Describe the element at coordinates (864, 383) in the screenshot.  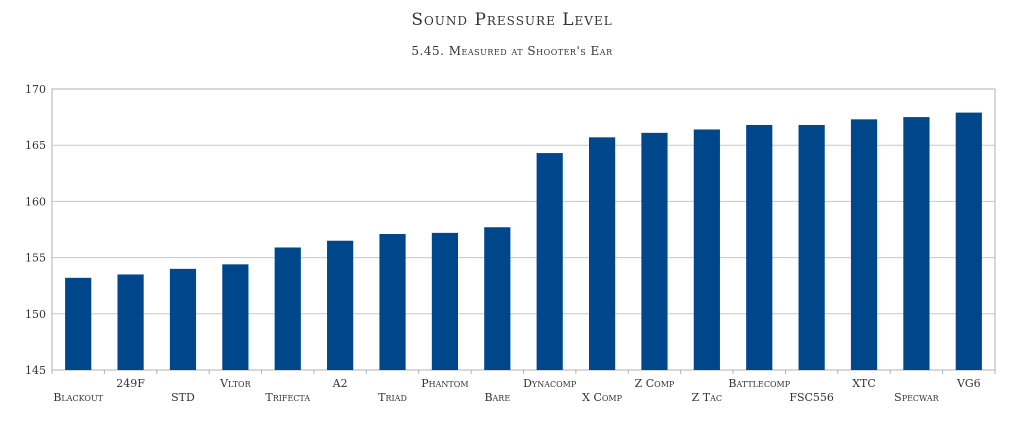
I see `x-category-label: XTC` at that location.